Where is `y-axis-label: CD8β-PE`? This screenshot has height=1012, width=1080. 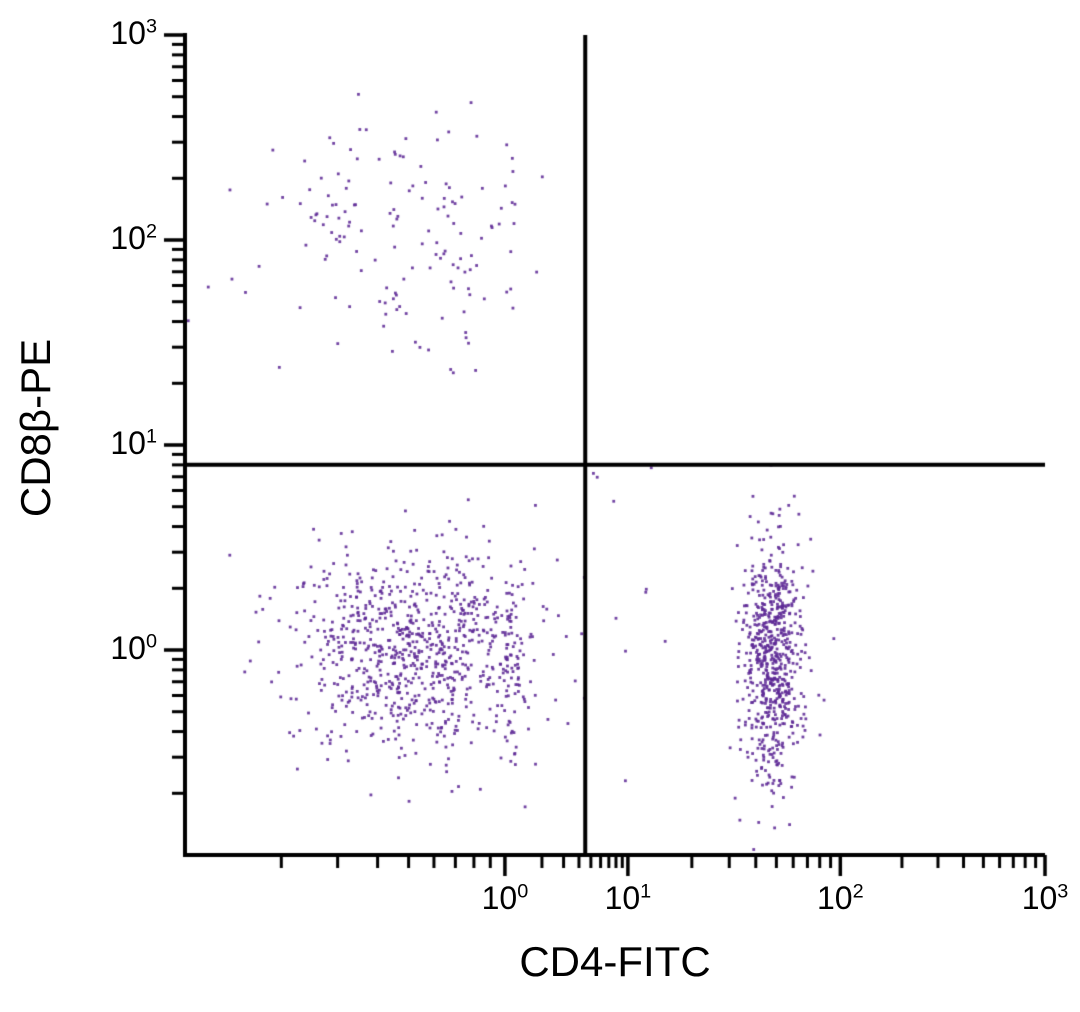
y-axis-label: CD8β-PE is located at coordinates (35, 428).